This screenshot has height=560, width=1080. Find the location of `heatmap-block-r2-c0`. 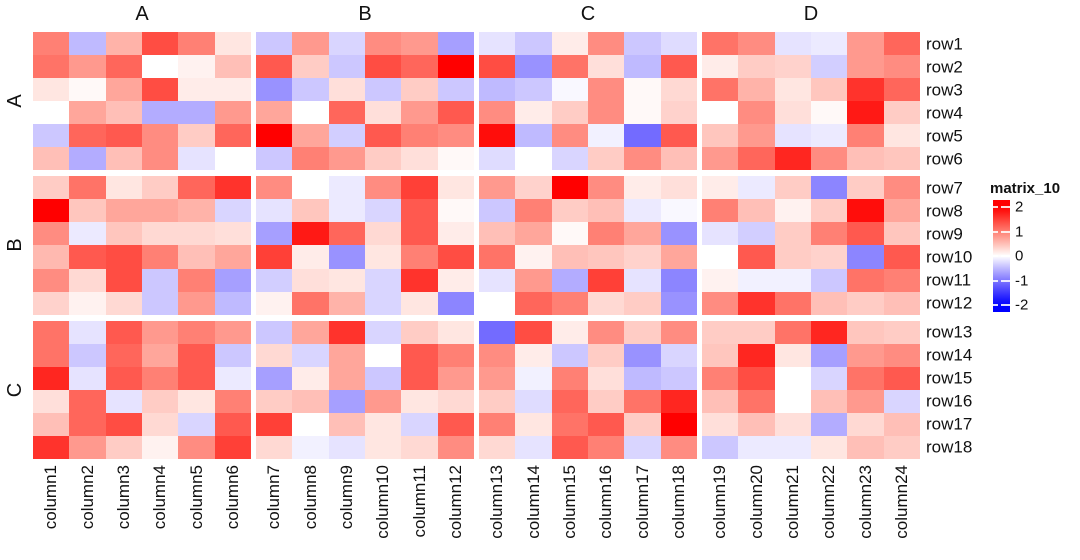

heatmap-block-r2-c0 is located at coordinates (142, 389).